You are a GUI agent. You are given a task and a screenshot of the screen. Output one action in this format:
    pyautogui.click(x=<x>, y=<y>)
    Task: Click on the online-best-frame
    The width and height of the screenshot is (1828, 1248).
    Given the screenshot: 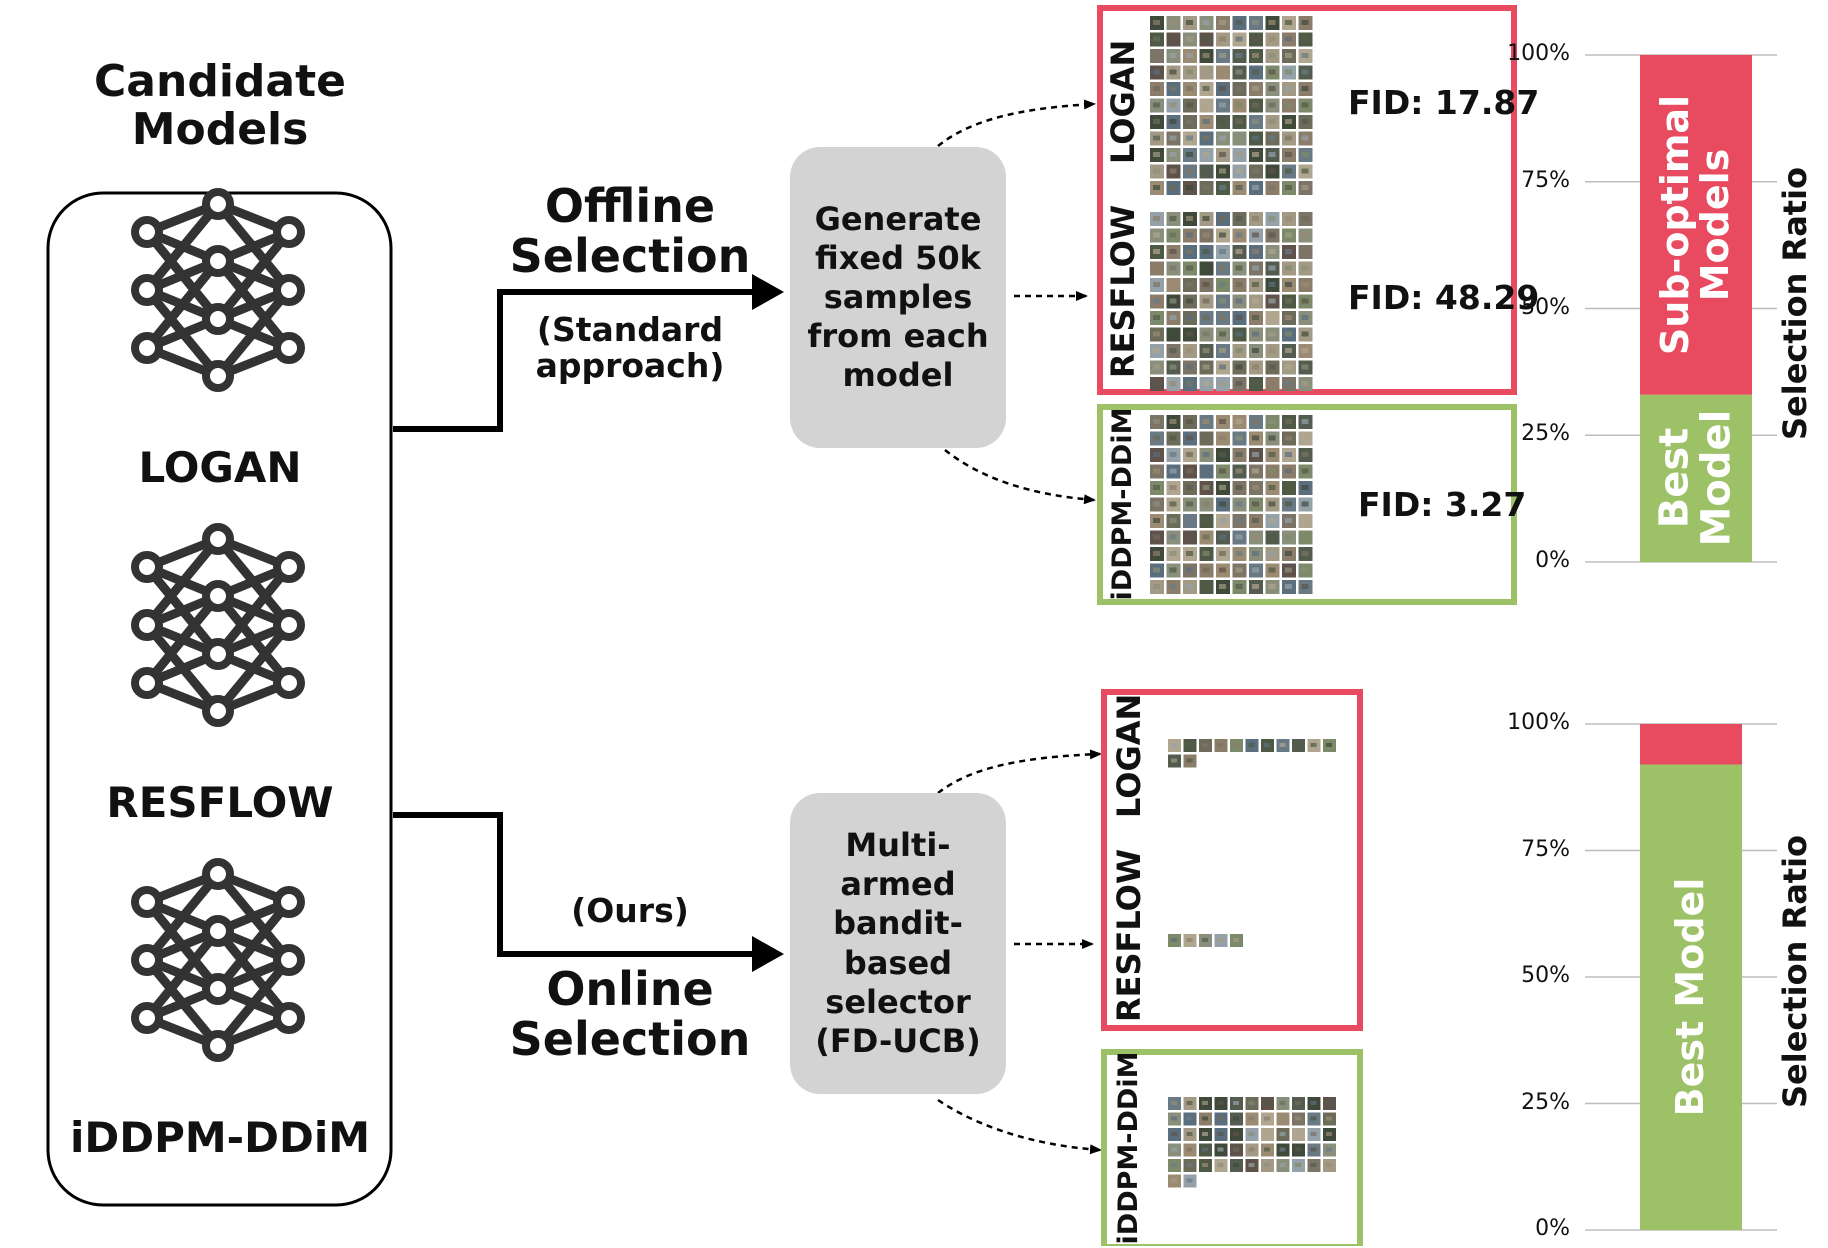 What is the action you would take?
    pyautogui.click(x=1232, y=1147)
    